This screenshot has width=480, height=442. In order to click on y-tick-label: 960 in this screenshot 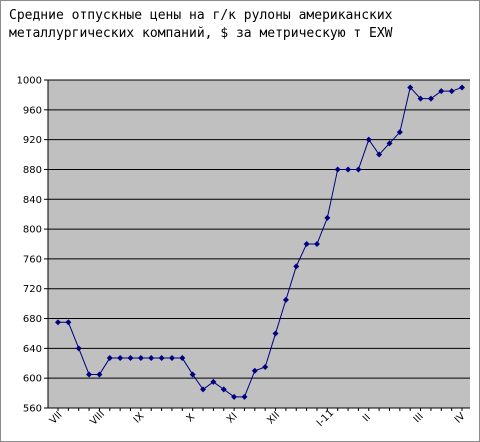, I will do `click(32, 110)`.